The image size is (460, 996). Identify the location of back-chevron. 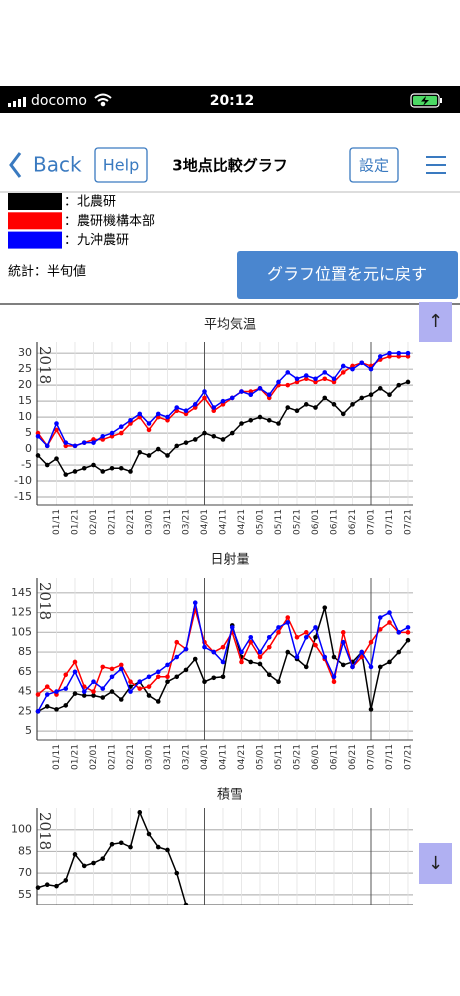
(15, 165).